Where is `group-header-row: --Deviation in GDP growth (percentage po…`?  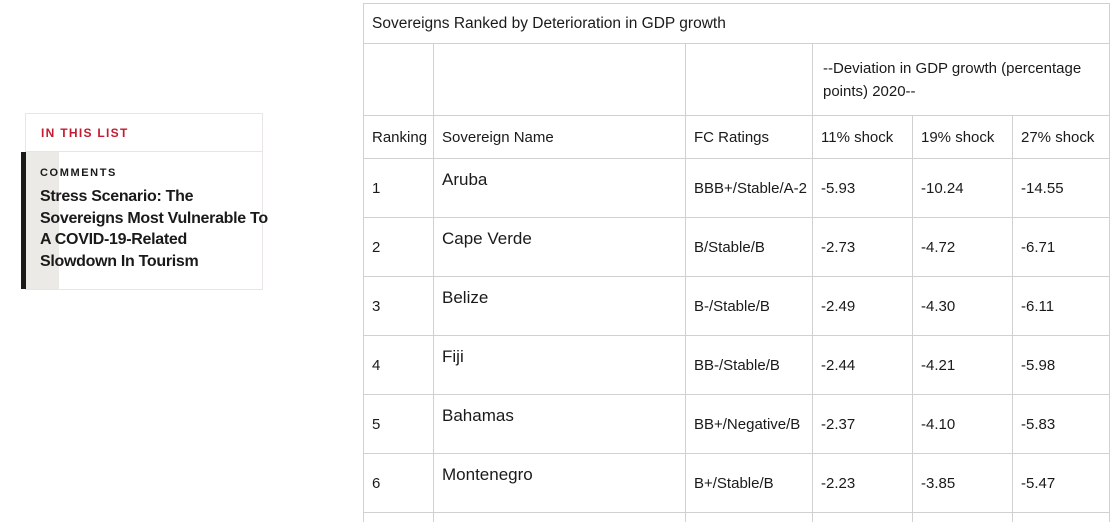
group-header-row: --Deviation in GDP growth (percentage po… is located at coordinates (736, 79).